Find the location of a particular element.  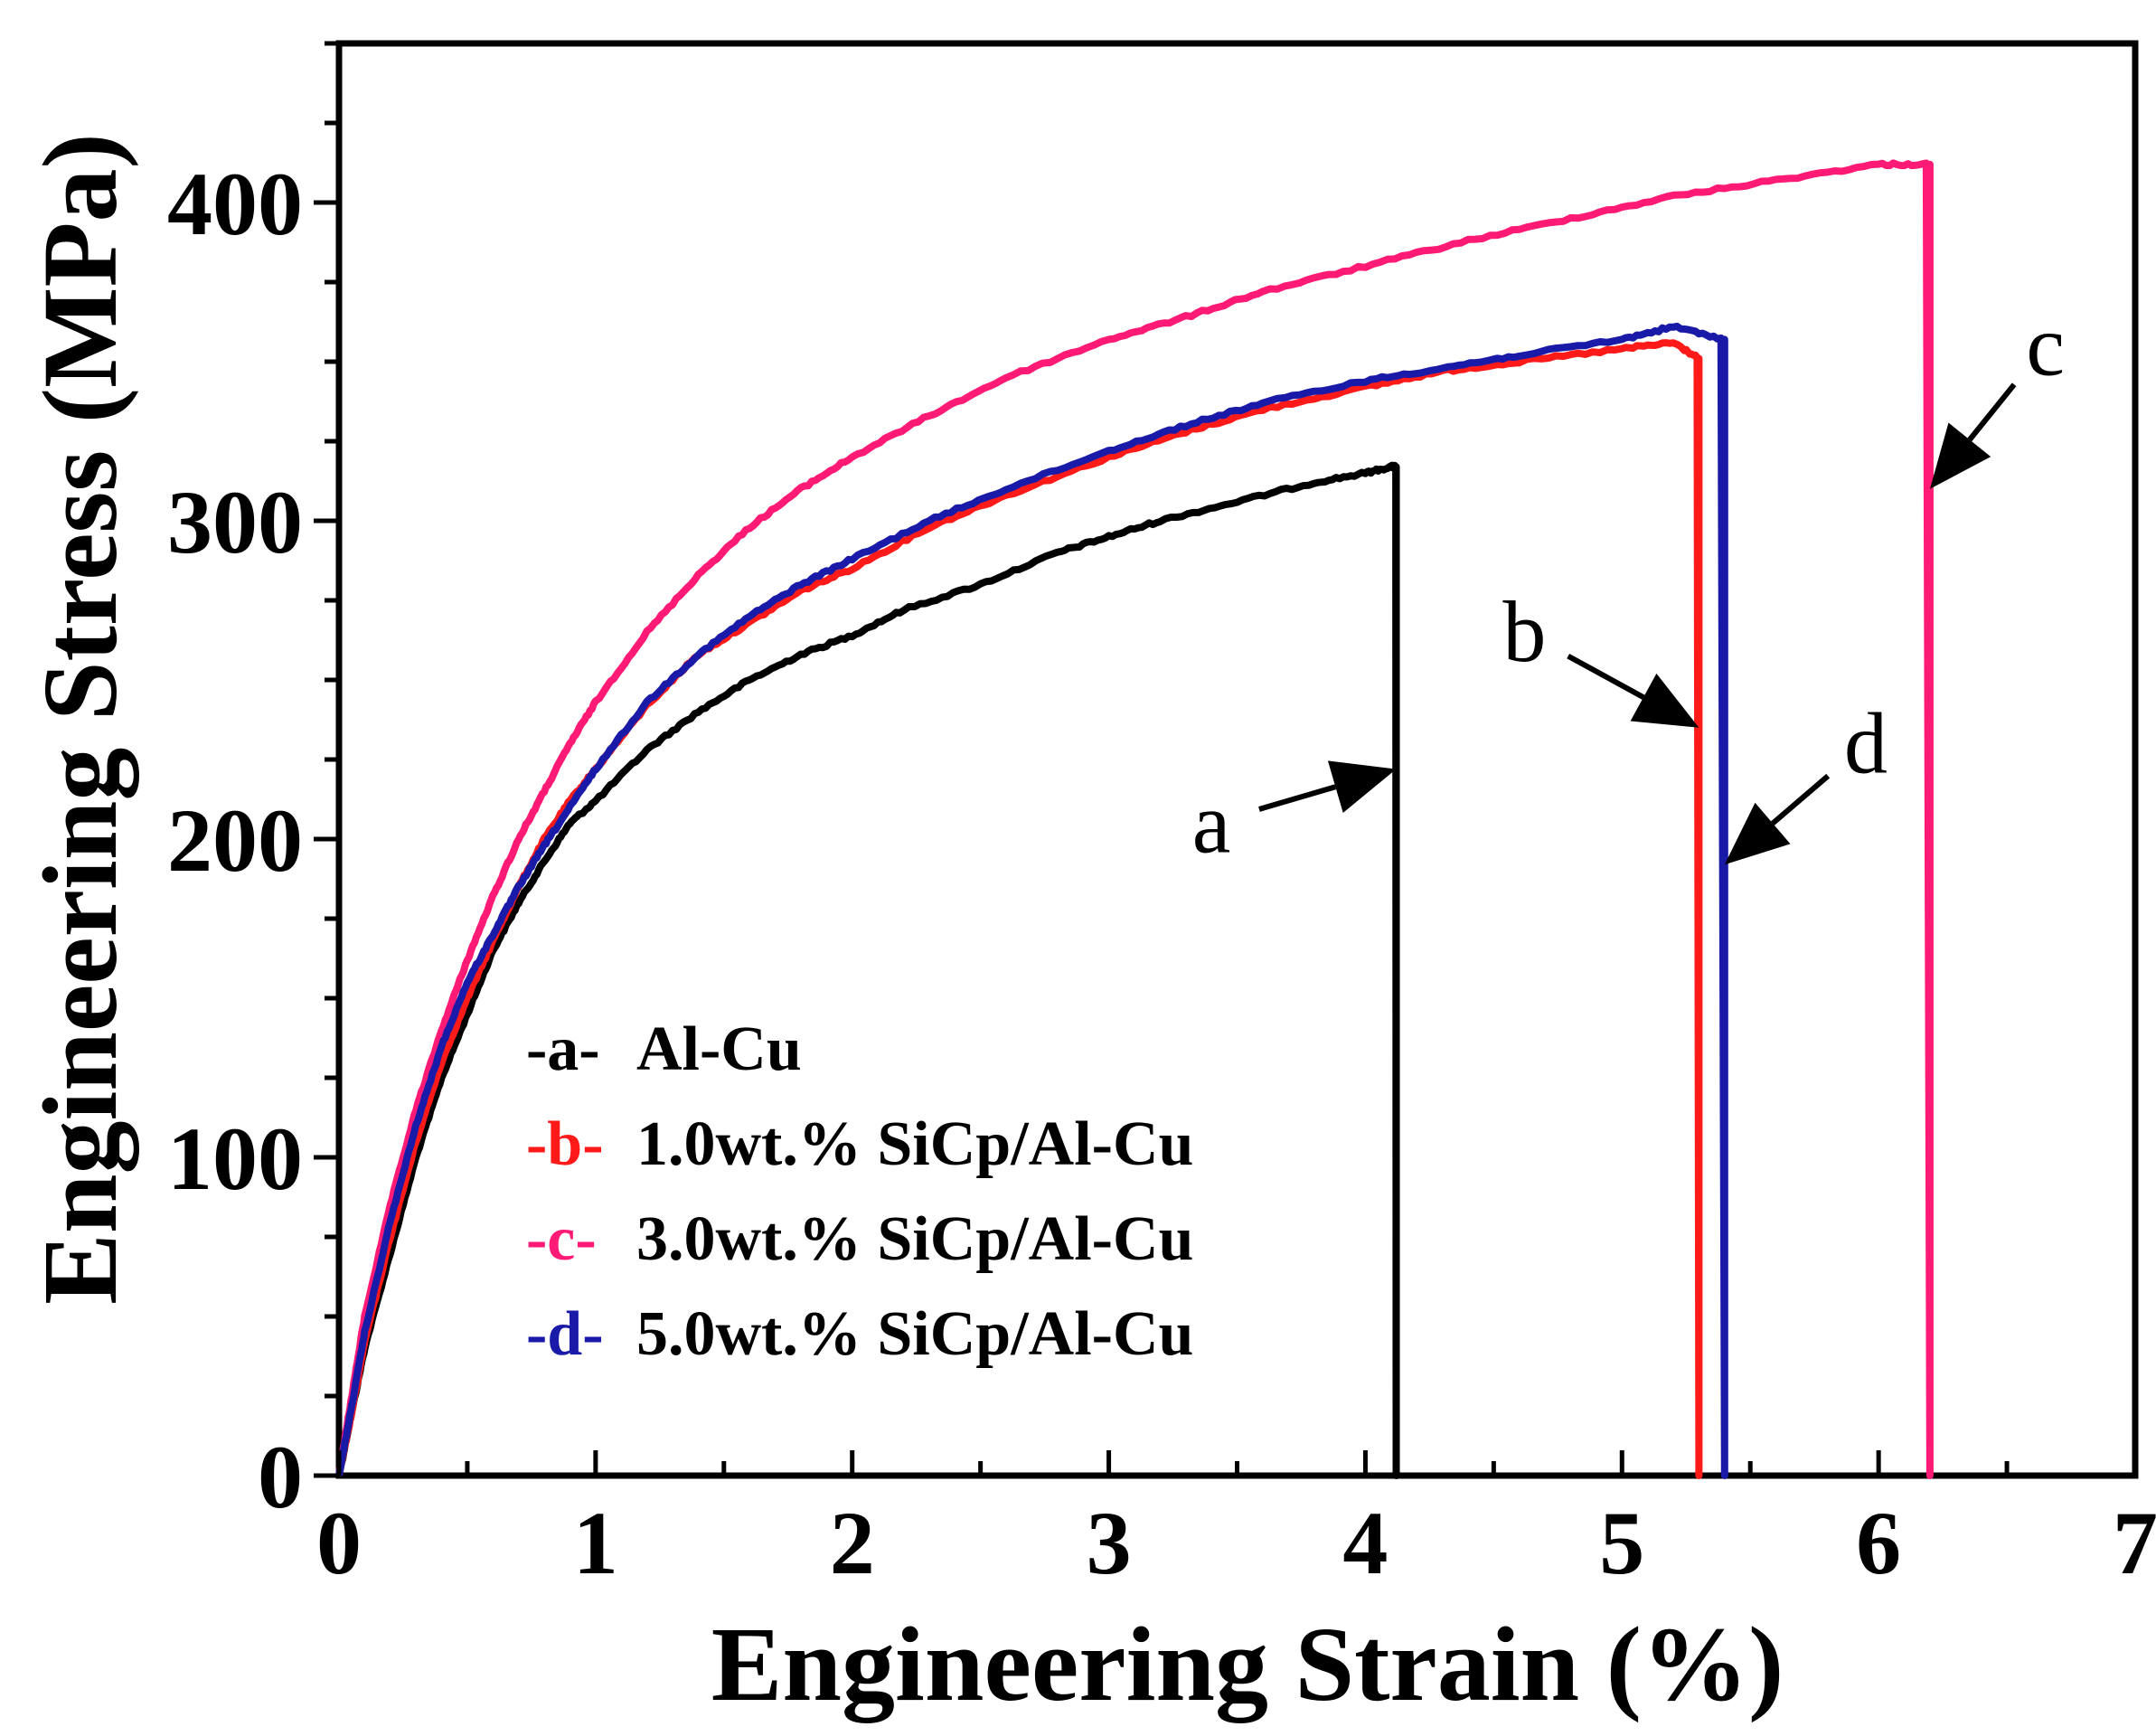

arrow-b-shaft is located at coordinates (1606, 677).